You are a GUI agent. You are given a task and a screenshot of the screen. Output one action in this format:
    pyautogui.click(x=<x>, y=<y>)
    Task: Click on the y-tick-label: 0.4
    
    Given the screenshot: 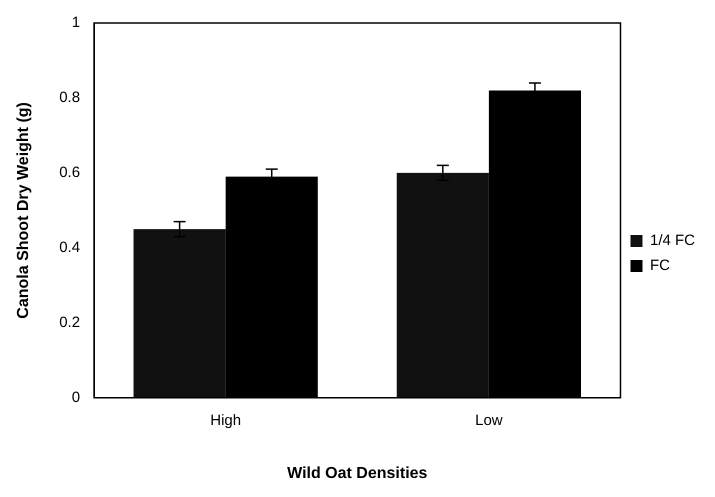 What is the action you would take?
    pyautogui.click(x=69, y=247)
    